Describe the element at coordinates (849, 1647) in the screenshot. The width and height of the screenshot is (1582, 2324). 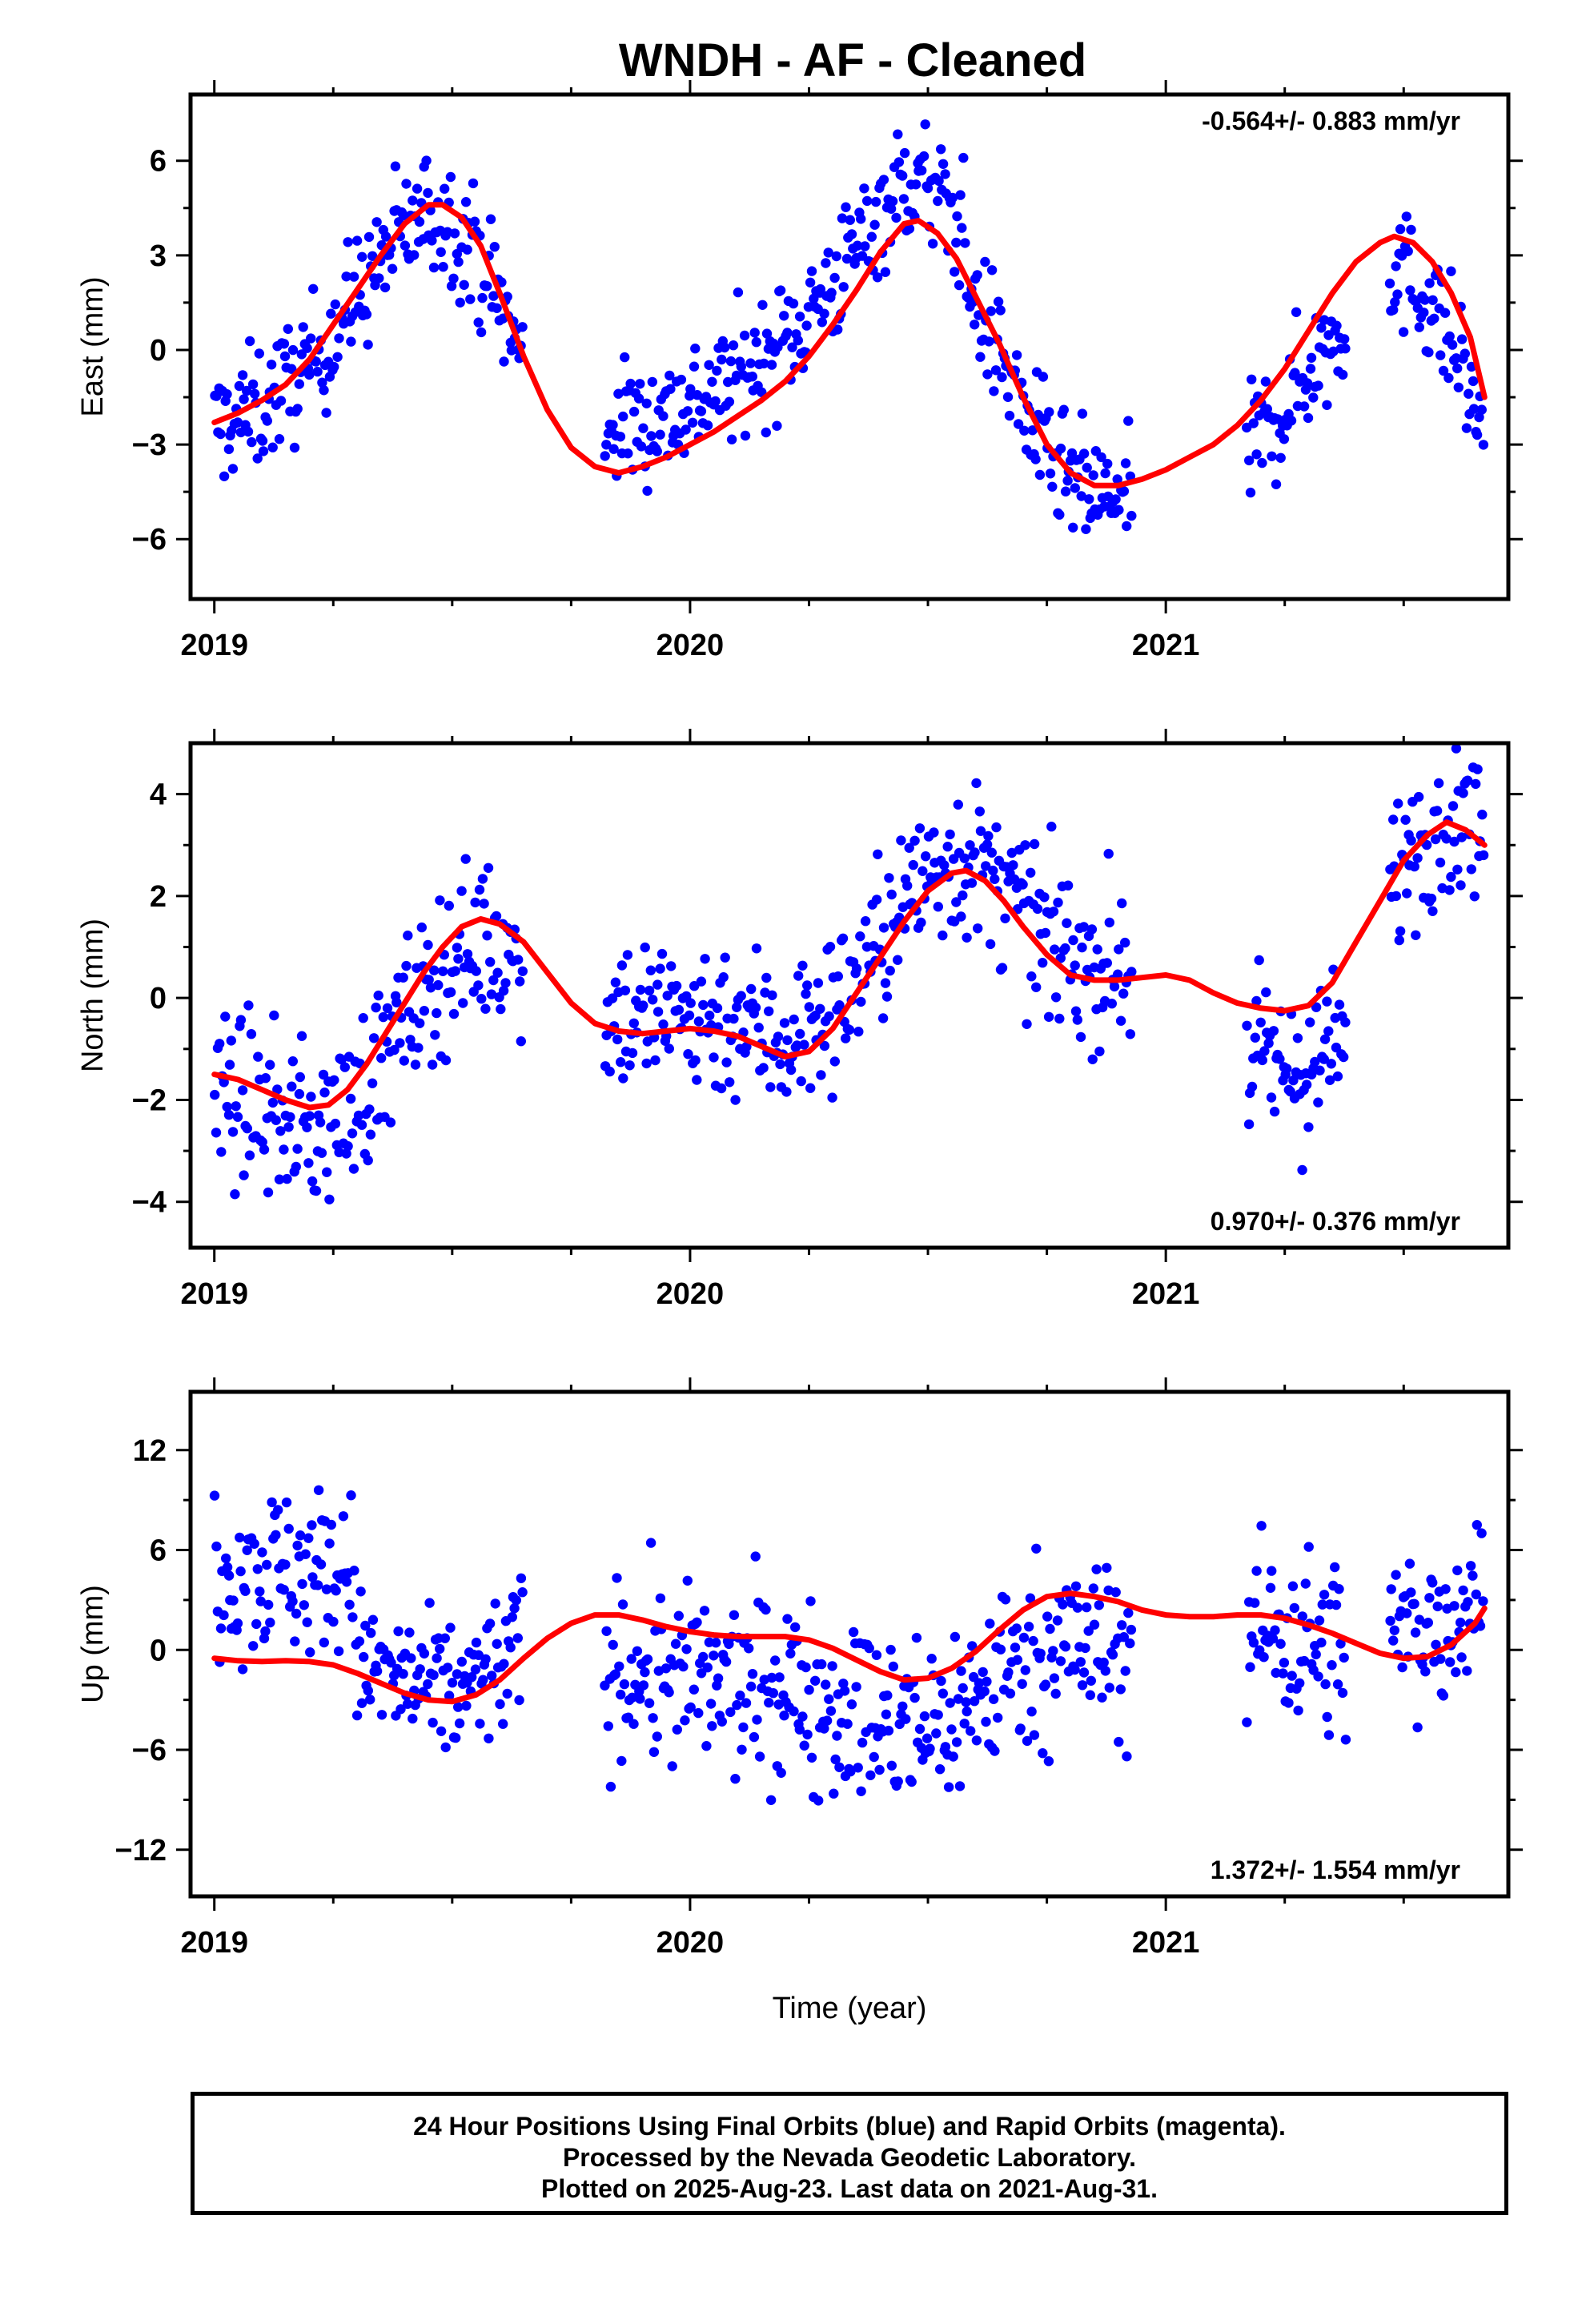
I see `model-fit-line` at that location.